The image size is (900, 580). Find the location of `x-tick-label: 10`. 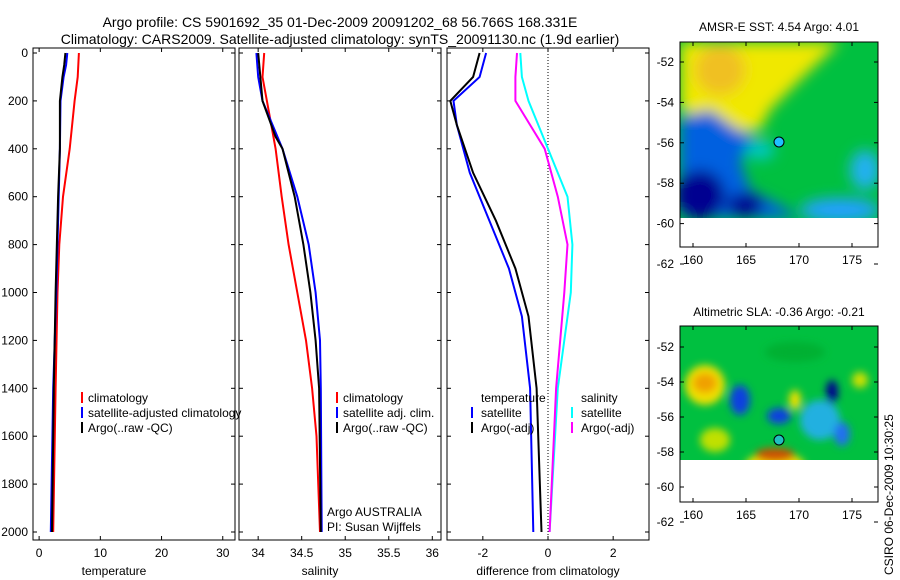

x-tick-label: 10 is located at coordinates (101, 553).